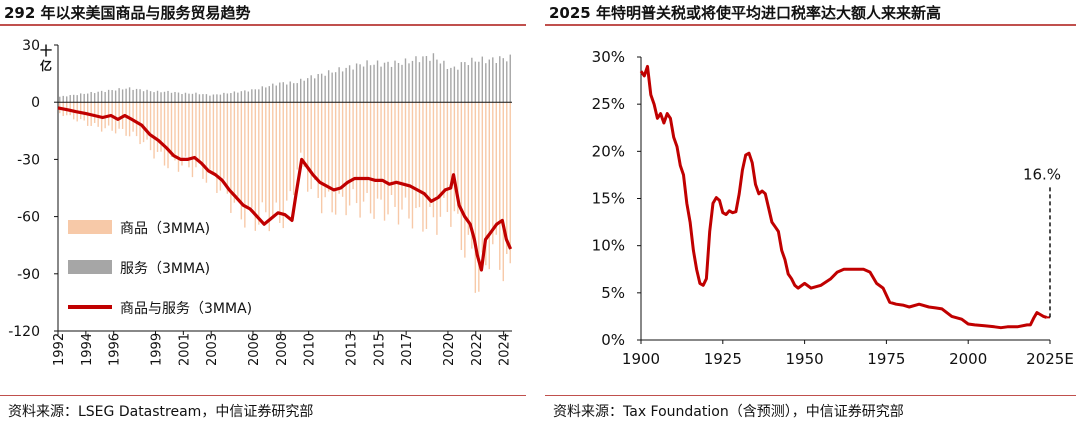  What do you see at coordinates (59, 349) in the screenshot?
I see `x-tick-label: 1992` at bounding box center [59, 349].